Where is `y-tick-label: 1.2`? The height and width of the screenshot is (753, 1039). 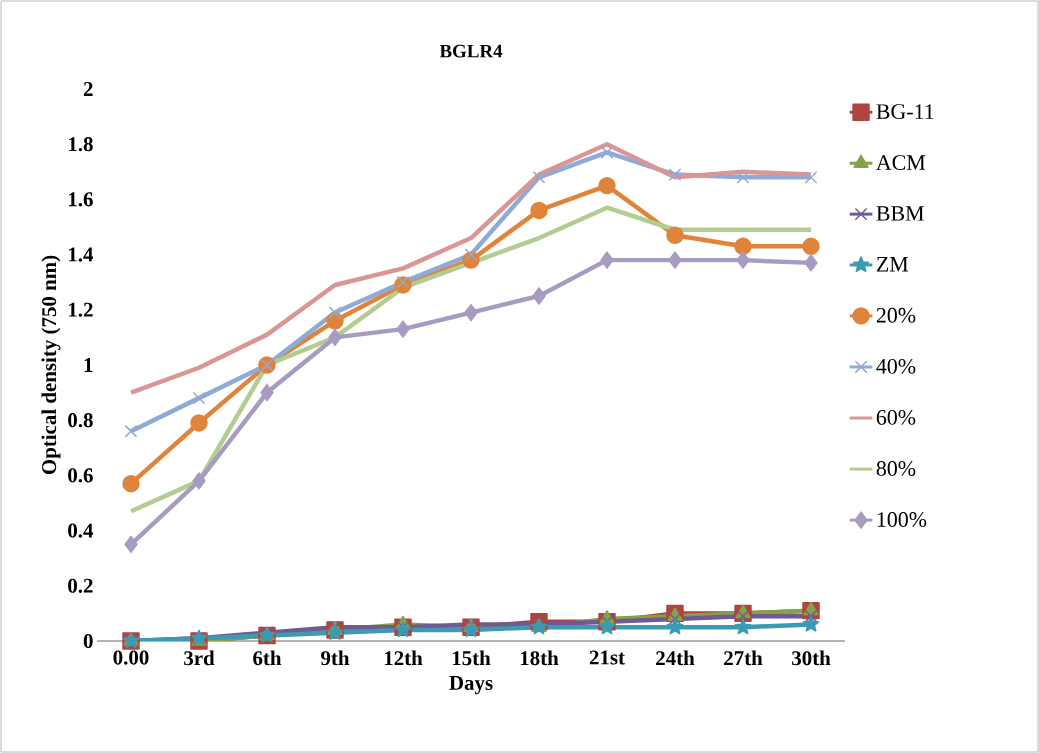
y-tick-label: 1.2 is located at coordinates (81, 309).